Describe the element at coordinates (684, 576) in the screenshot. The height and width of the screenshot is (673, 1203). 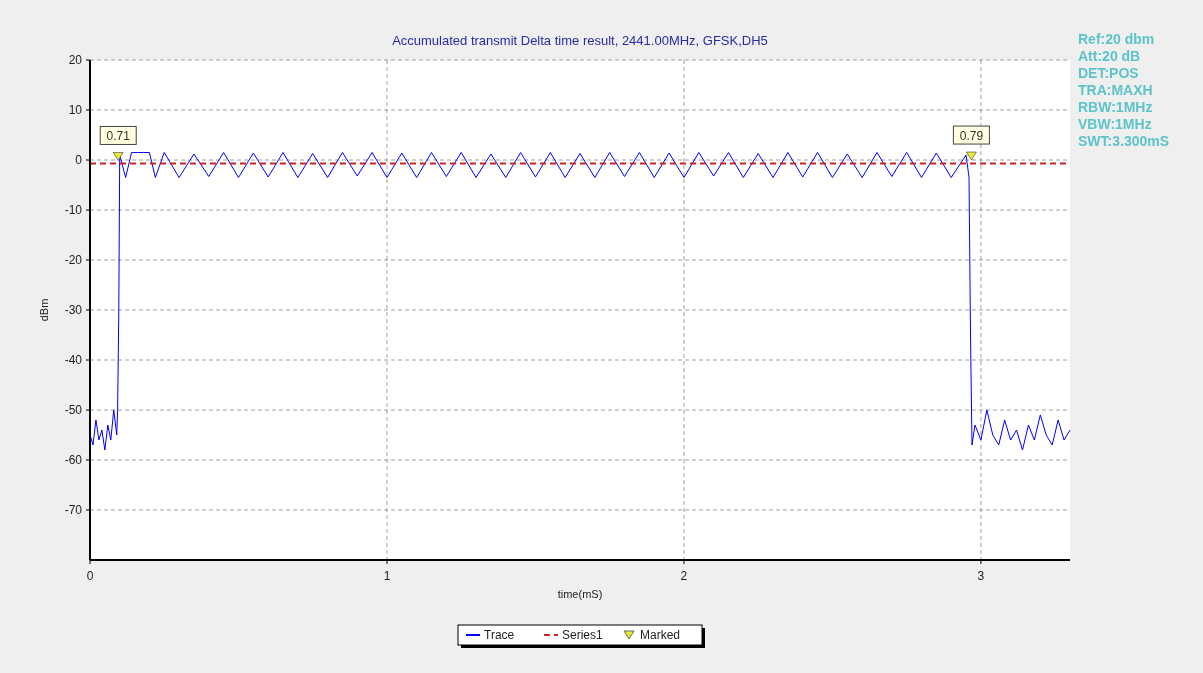
I see `x-tick-label: 2` at that location.